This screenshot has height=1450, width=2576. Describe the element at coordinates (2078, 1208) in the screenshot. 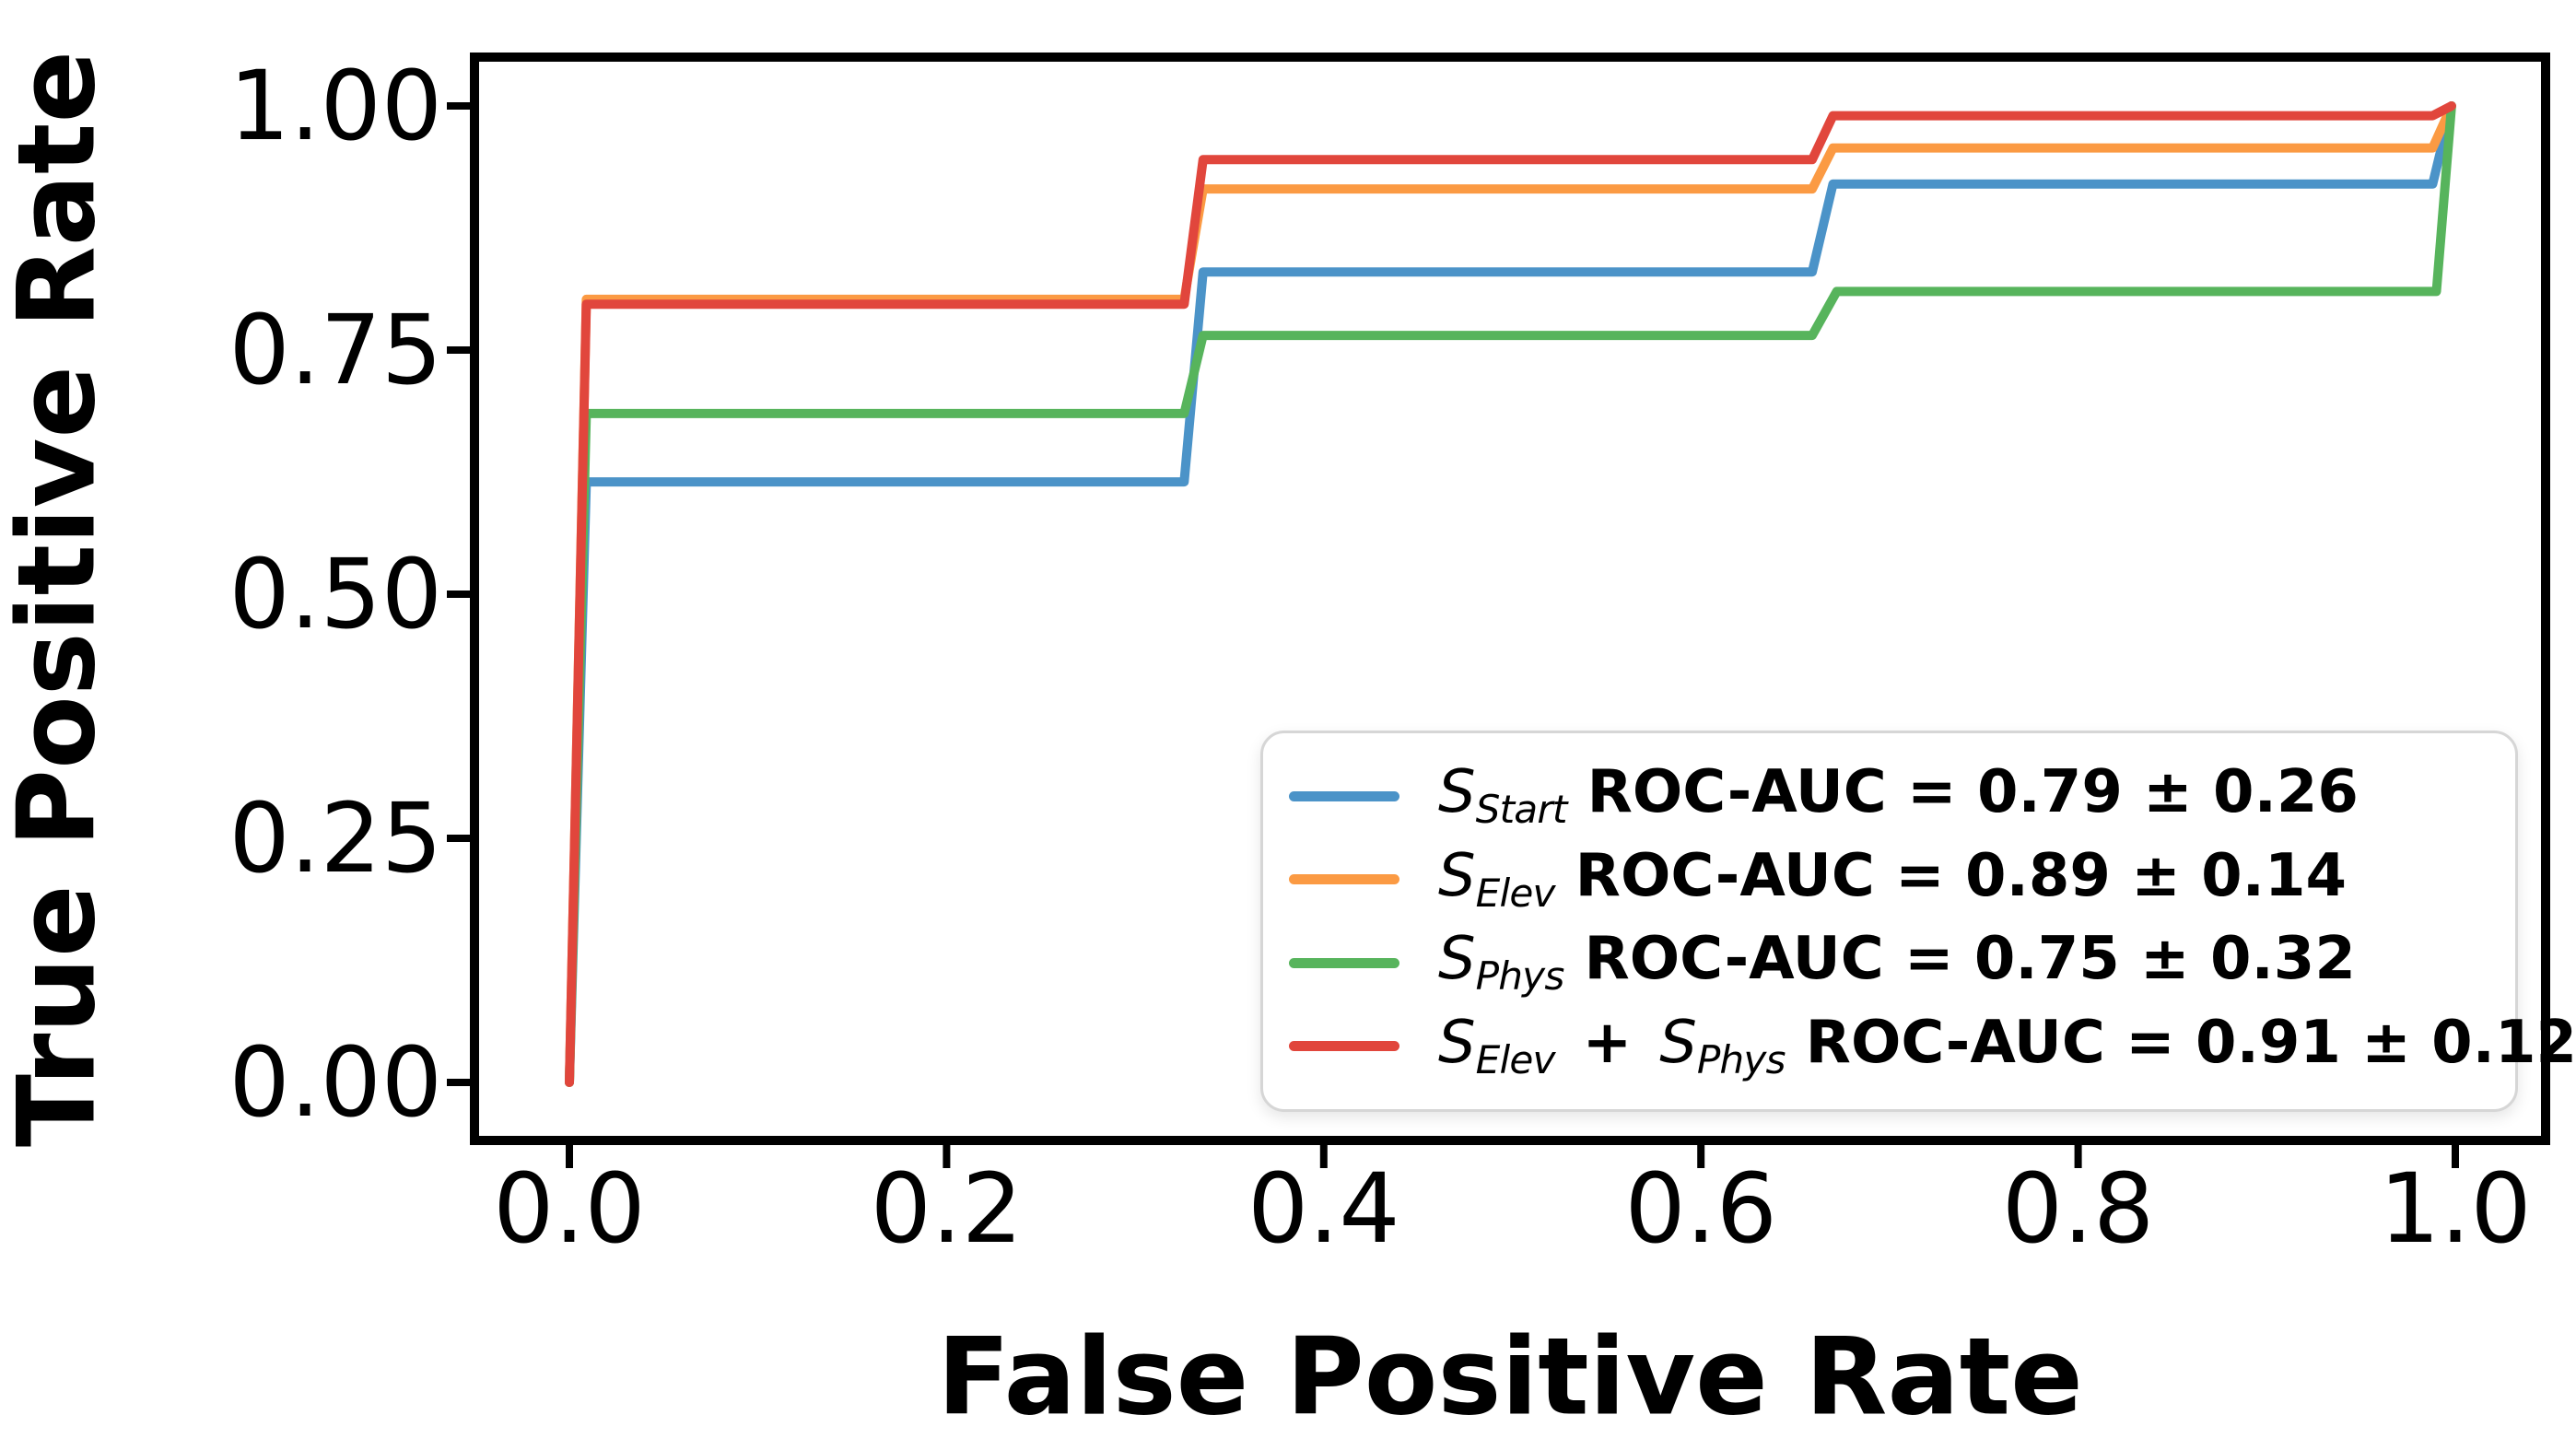

I see `x-tick-label: 0.8` at that location.